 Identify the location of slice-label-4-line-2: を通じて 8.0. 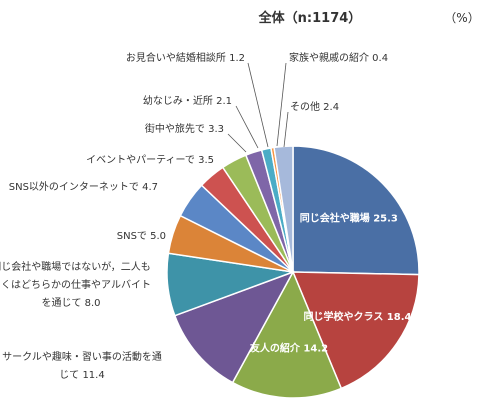
(70, 303).